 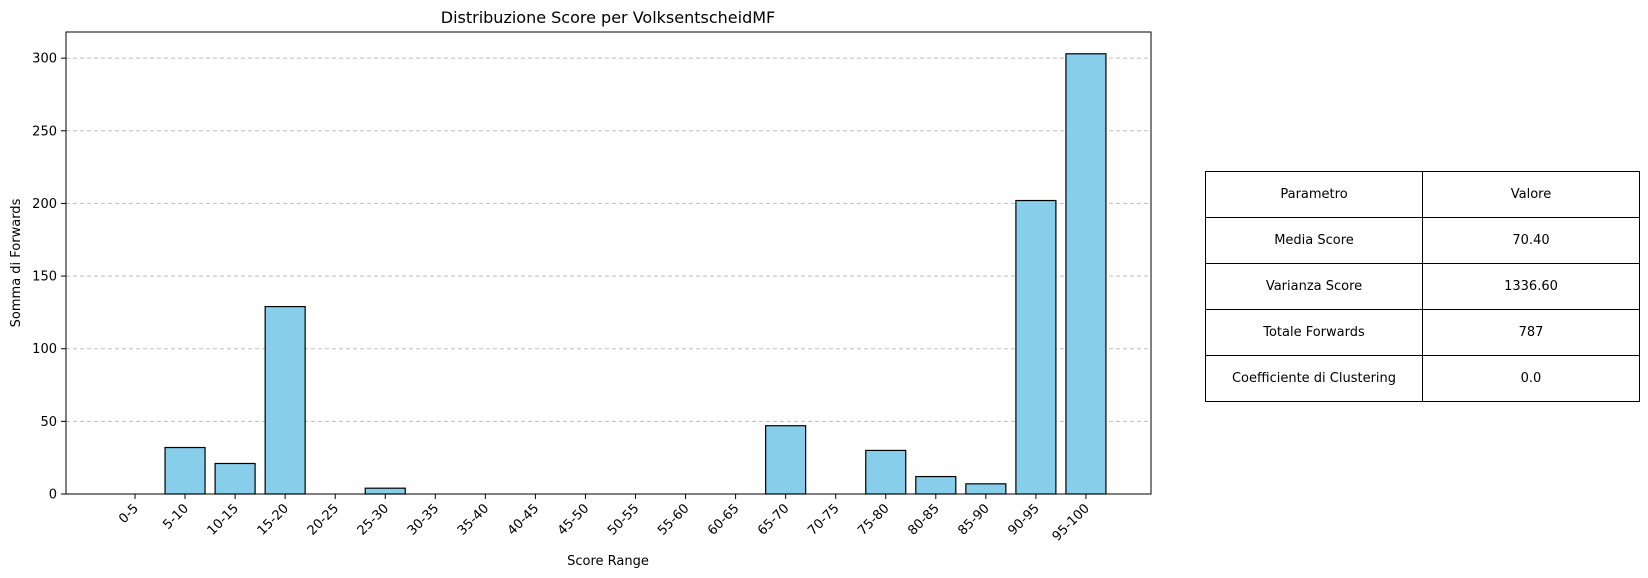 I want to click on y-tick-label: 100, so click(x=44, y=349).